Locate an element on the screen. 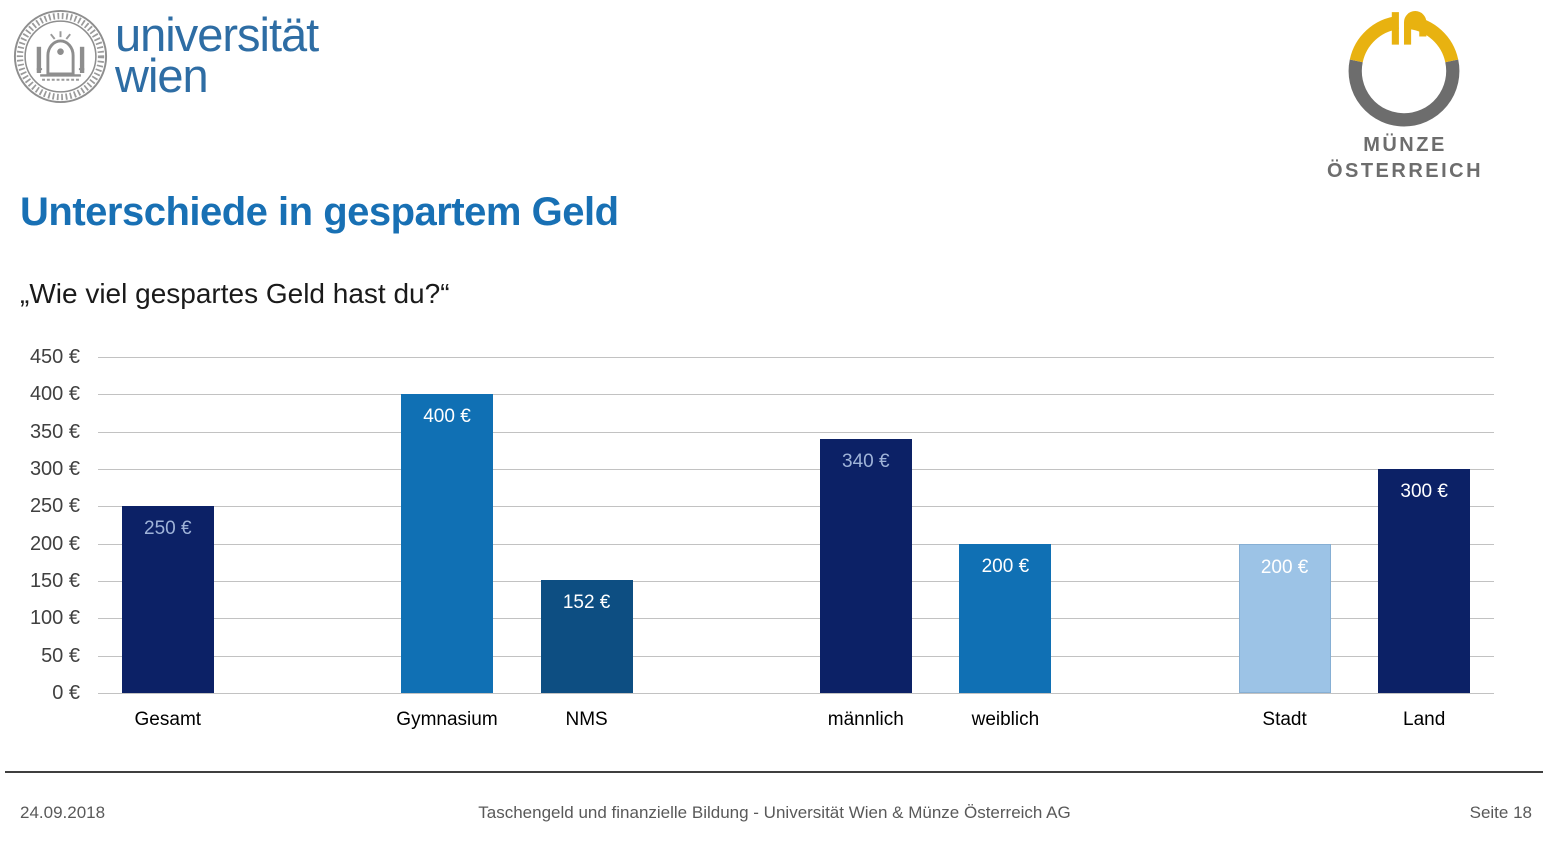 The height and width of the screenshot is (850, 1549). bar-weiblich: 200 € is located at coordinates (1005, 618).